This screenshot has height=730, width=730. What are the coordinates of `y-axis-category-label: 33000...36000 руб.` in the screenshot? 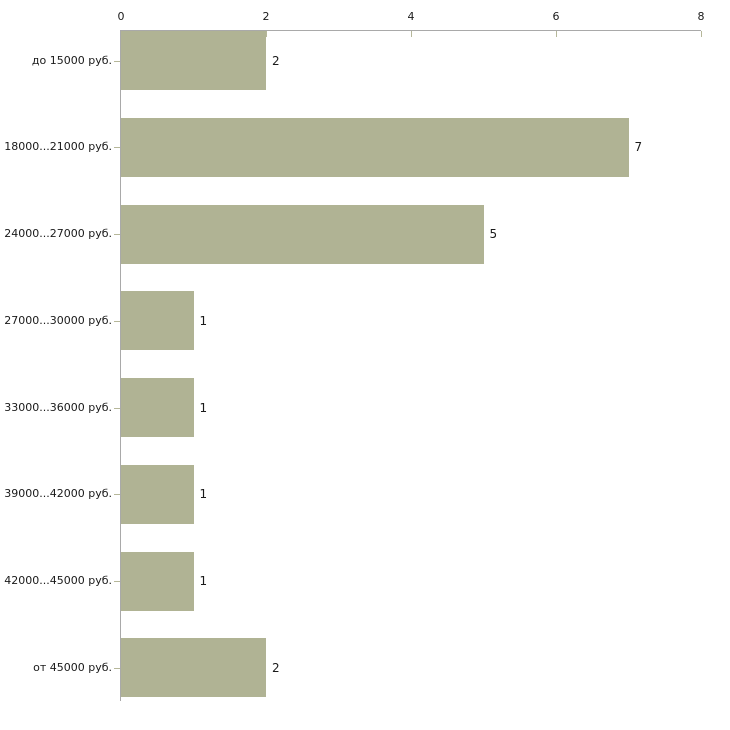 It's located at (58, 407).